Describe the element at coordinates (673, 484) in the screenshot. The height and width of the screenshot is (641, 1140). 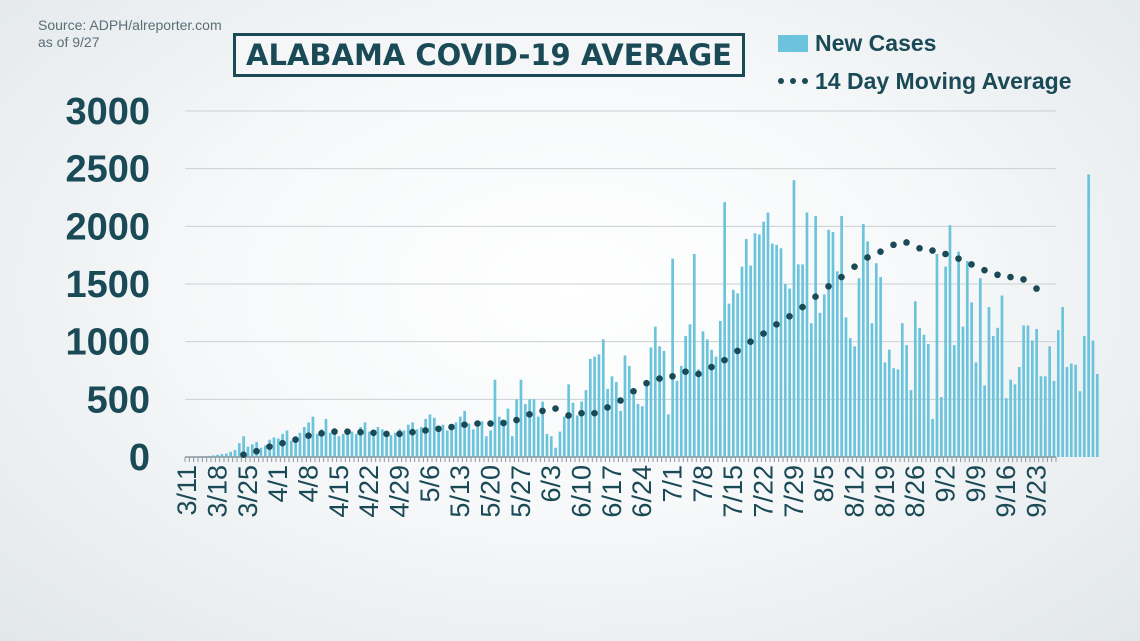
I see `x-tick-label: 7/1` at that location.